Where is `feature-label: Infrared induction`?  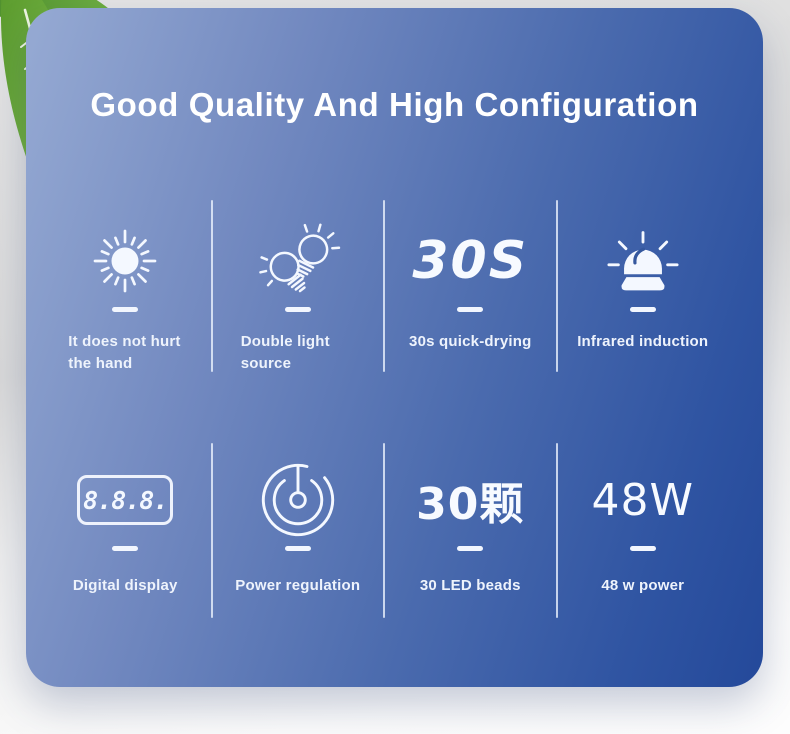 feature-label: Infrared induction is located at coordinates (643, 341).